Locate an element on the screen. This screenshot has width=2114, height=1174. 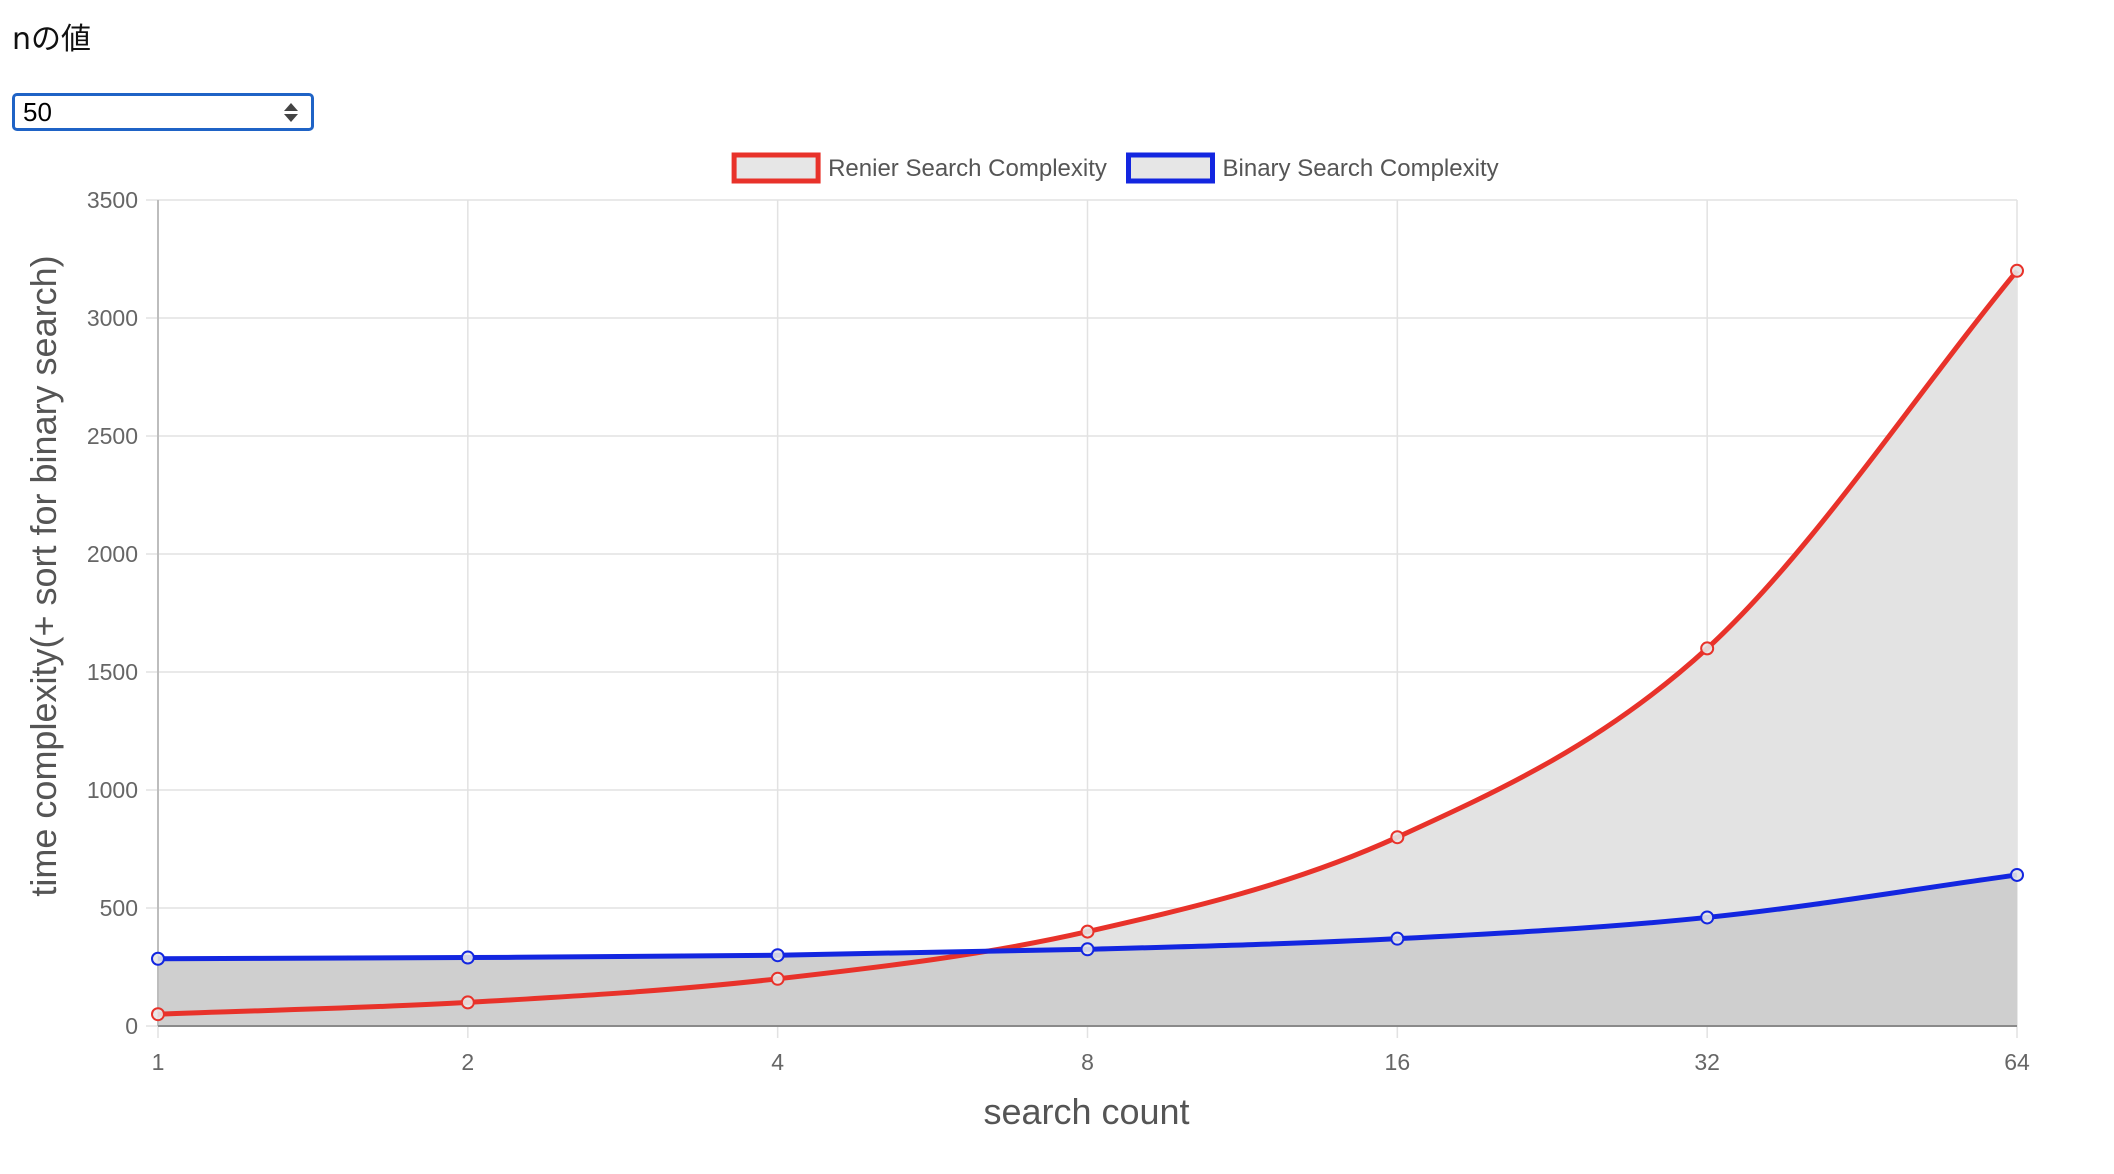
n-value-input: 50 is located at coordinates (163, 112).